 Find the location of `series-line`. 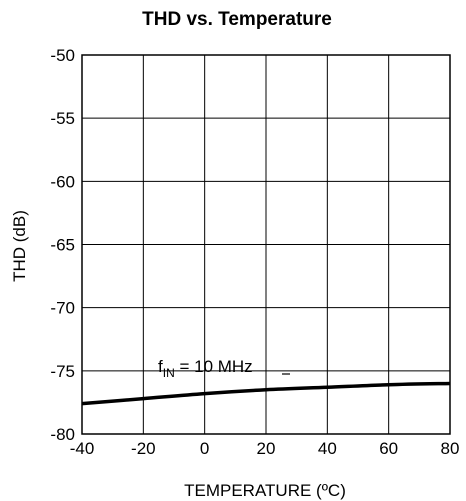

series-line is located at coordinates (266, 393).